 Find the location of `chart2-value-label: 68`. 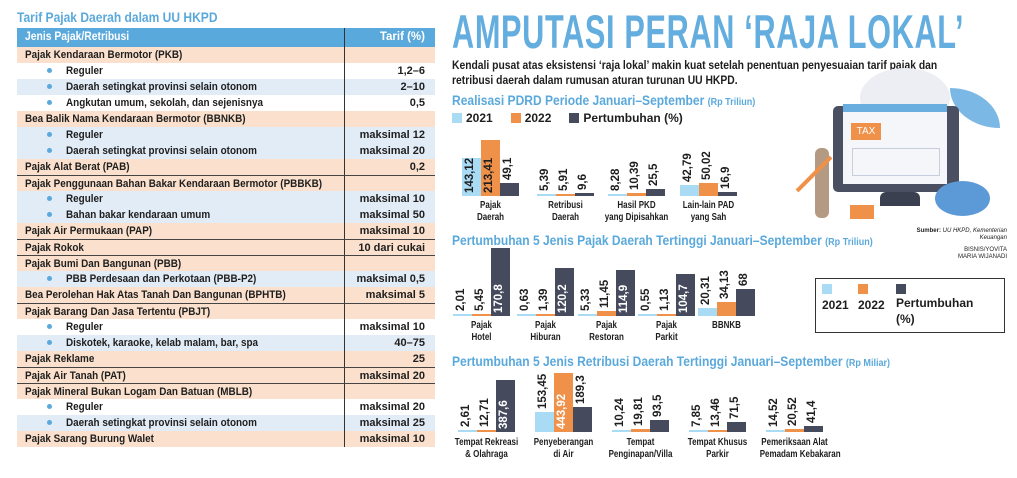

chart2-value-label: 68 is located at coordinates (744, 279).